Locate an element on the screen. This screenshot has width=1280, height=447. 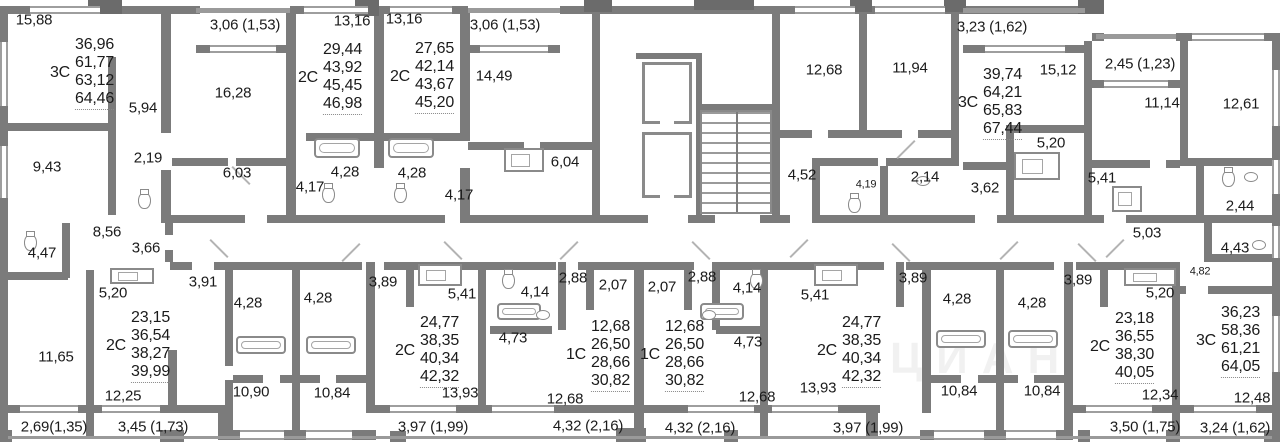
apartment-summary-block: 1C 12,68 26,50 28,66 30,82 is located at coordinates (672, 355).